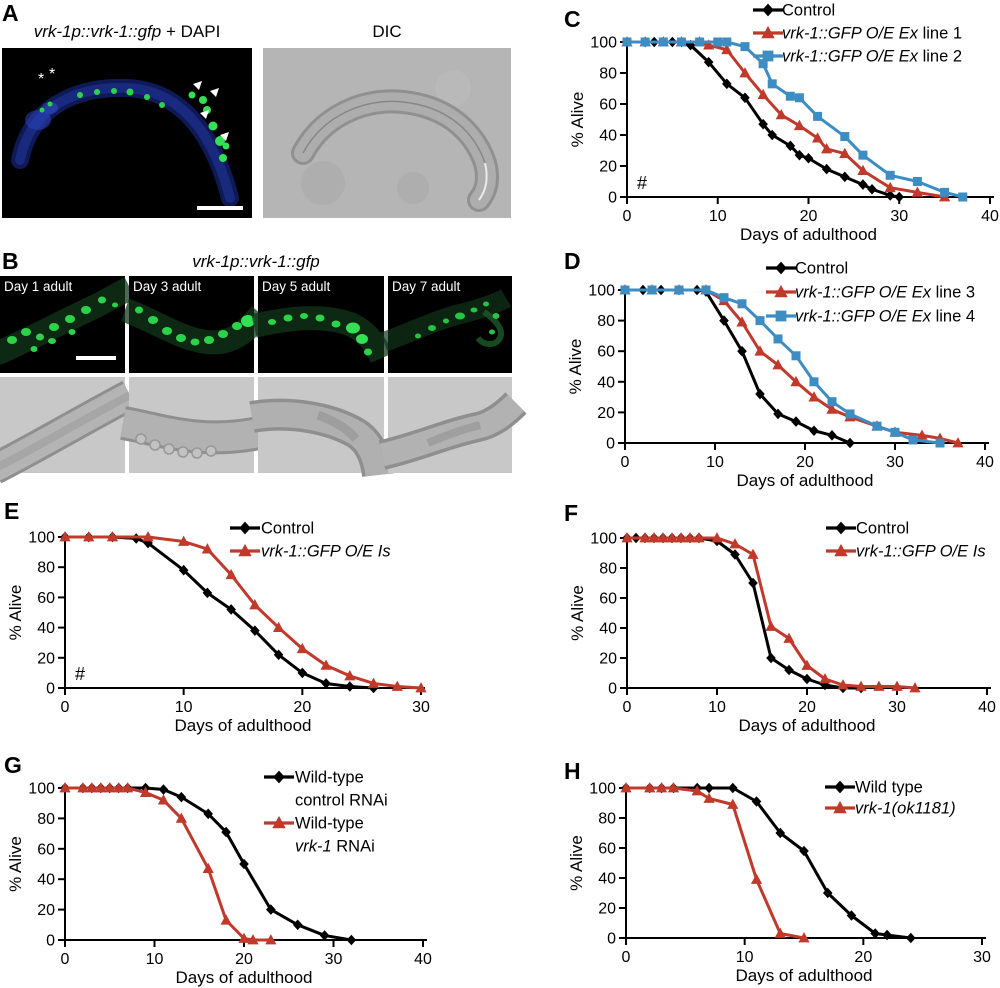 This screenshot has width=1000, height=988. I want to click on svg-text: Wild-type, so click(329, 824).